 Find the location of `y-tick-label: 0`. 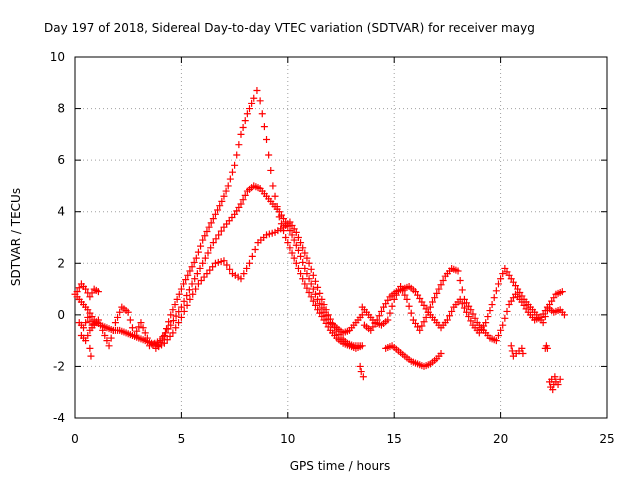

y-tick-label: 0 is located at coordinates (61, 315).